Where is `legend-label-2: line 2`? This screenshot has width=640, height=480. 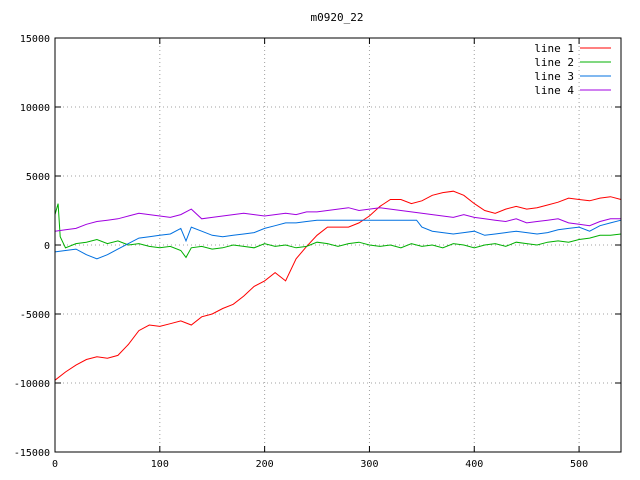
legend-label-2: line 2 is located at coordinates (554, 62).